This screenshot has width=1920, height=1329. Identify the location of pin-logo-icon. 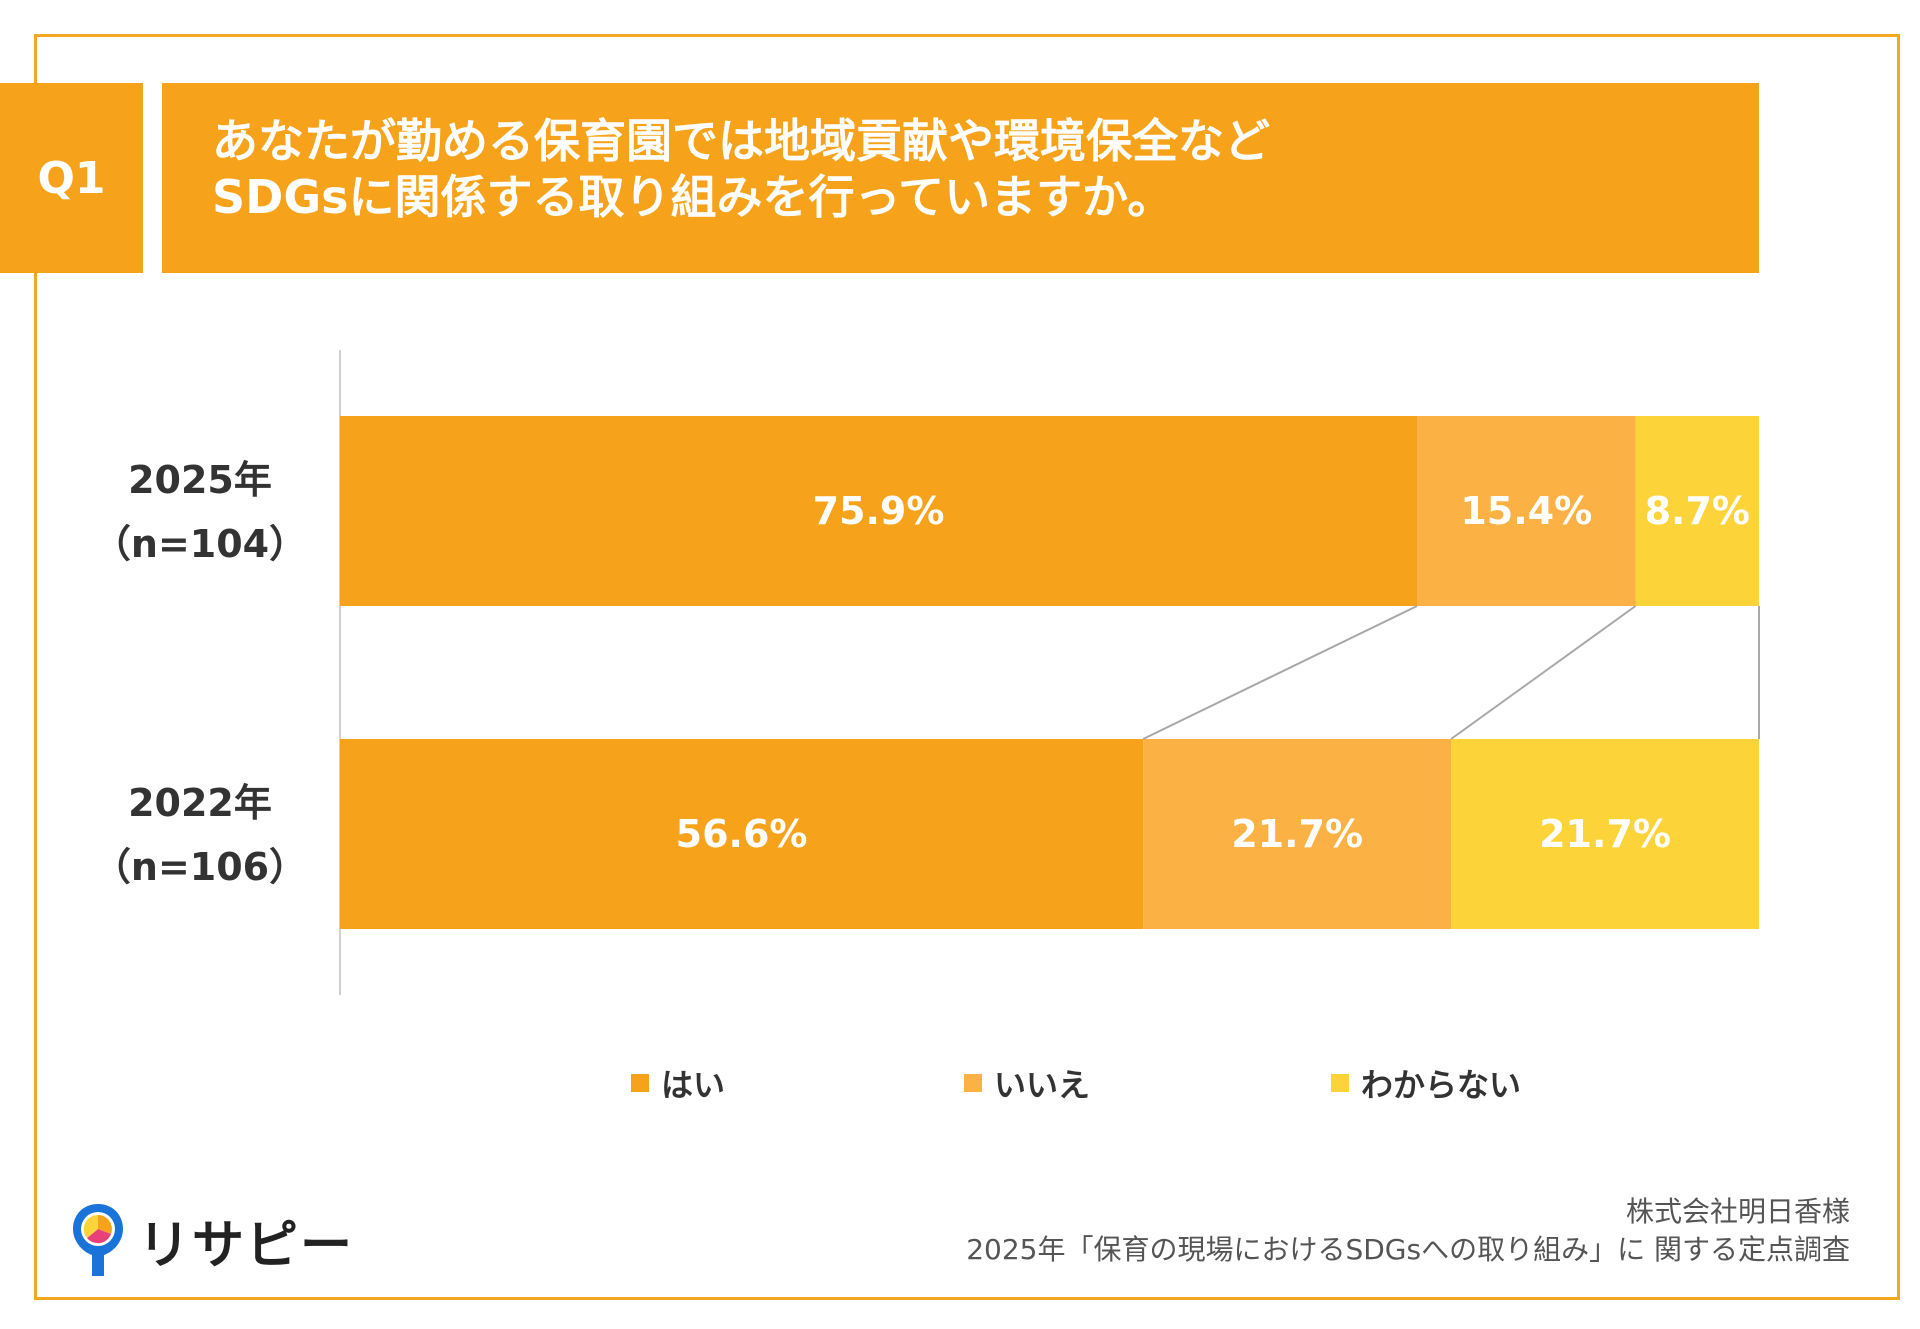
(98, 1240).